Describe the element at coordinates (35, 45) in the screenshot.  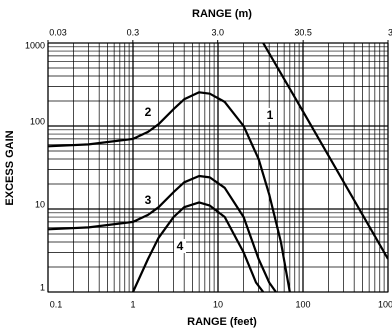
I see `y-tick-label: 1000` at that location.